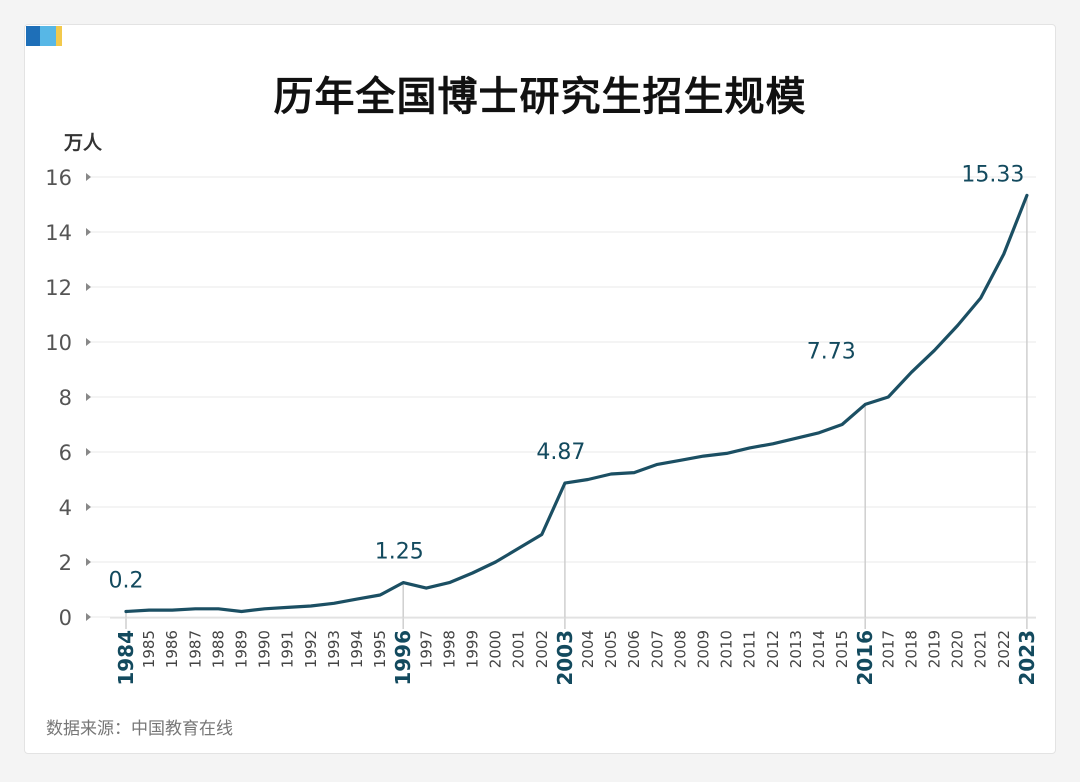  Describe the element at coordinates (218, 649) in the screenshot. I see `x-tick-label: 1988` at that location.